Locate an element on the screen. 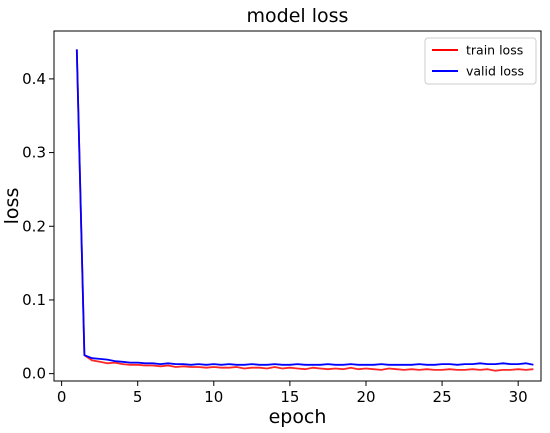  x-tick-label: 10 is located at coordinates (213, 397).